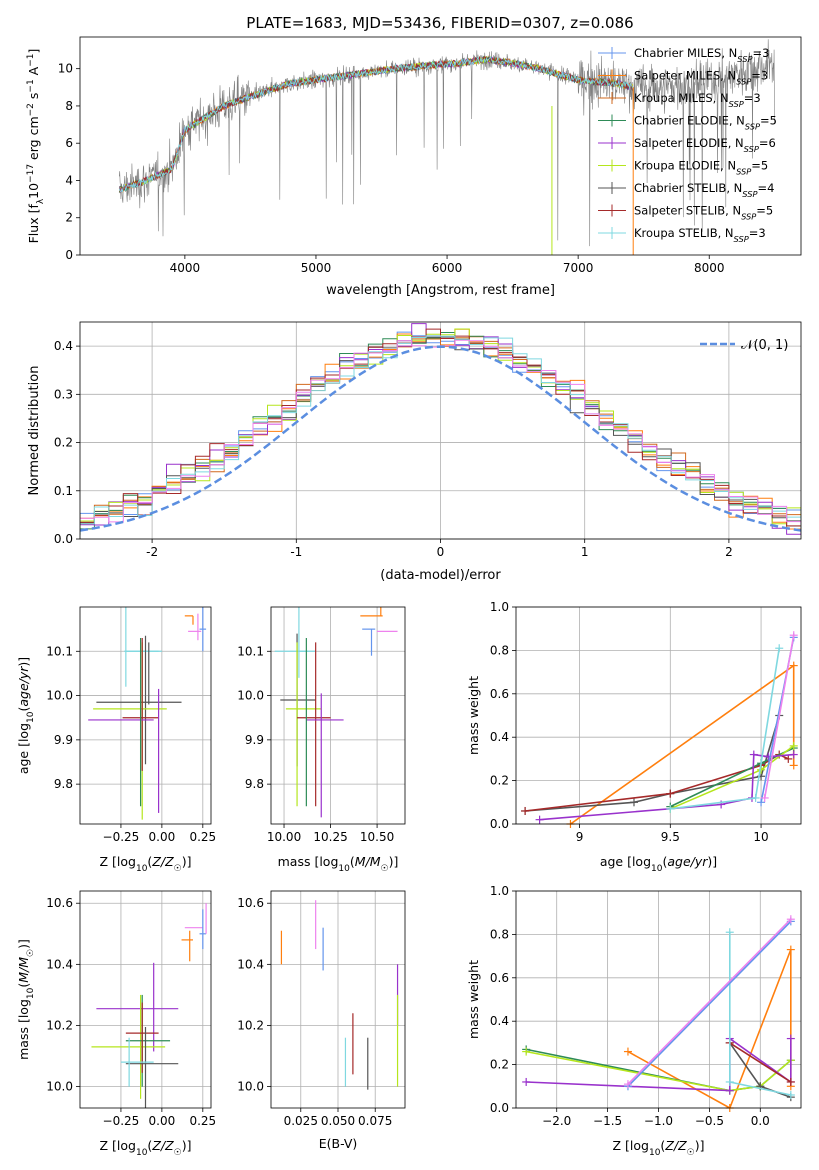 The width and height of the screenshot is (819, 1170). Describe the element at coordinates (441, 552) in the screenshot. I see `x-tick-label: 0` at that location.